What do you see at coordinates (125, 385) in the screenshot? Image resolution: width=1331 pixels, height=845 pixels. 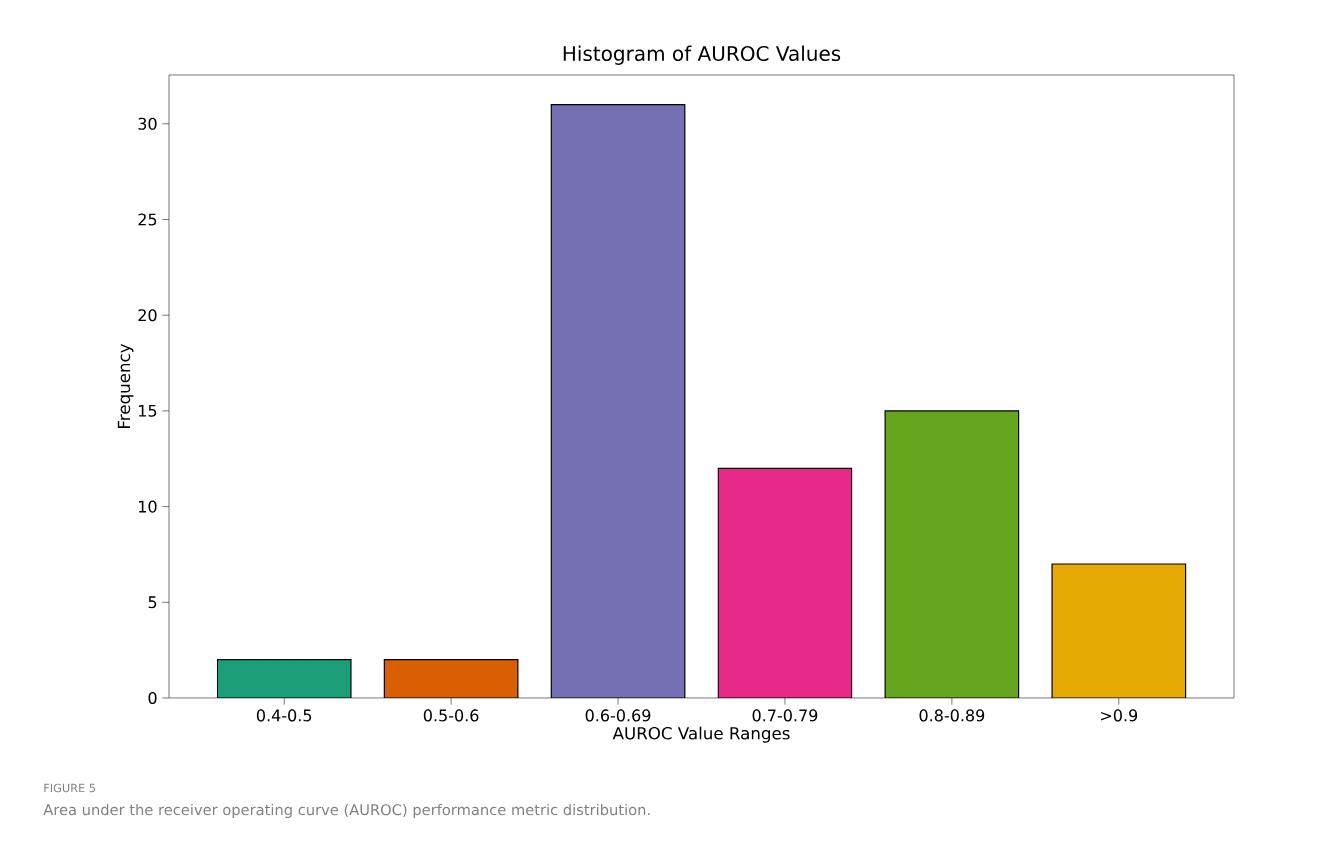 I see `y-axis-title: Frequency` at bounding box center [125, 385].